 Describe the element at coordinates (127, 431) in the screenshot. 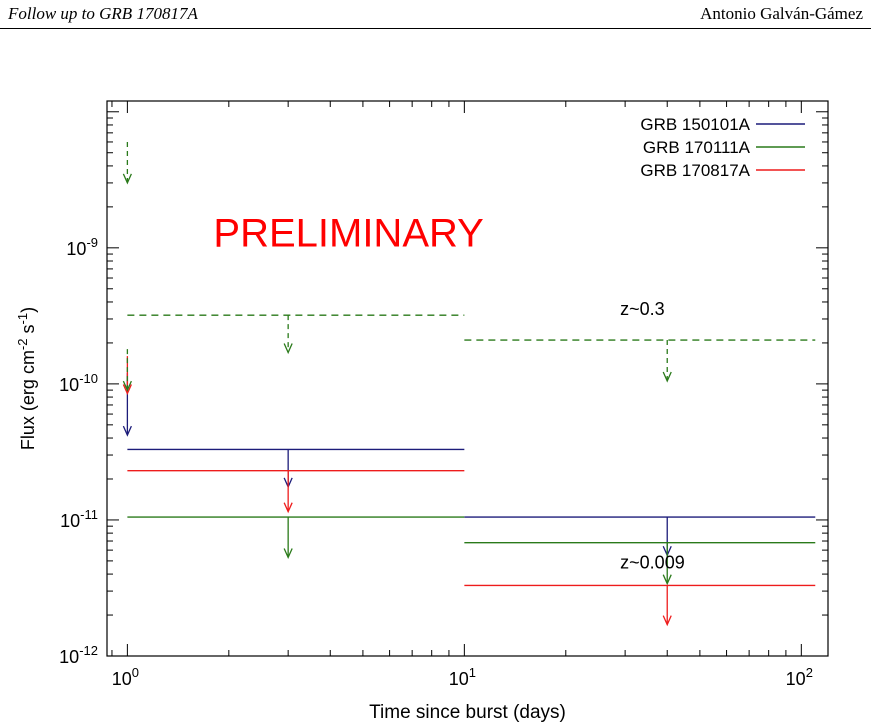

I see `series-0-limit-0-arrow-head` at that location.